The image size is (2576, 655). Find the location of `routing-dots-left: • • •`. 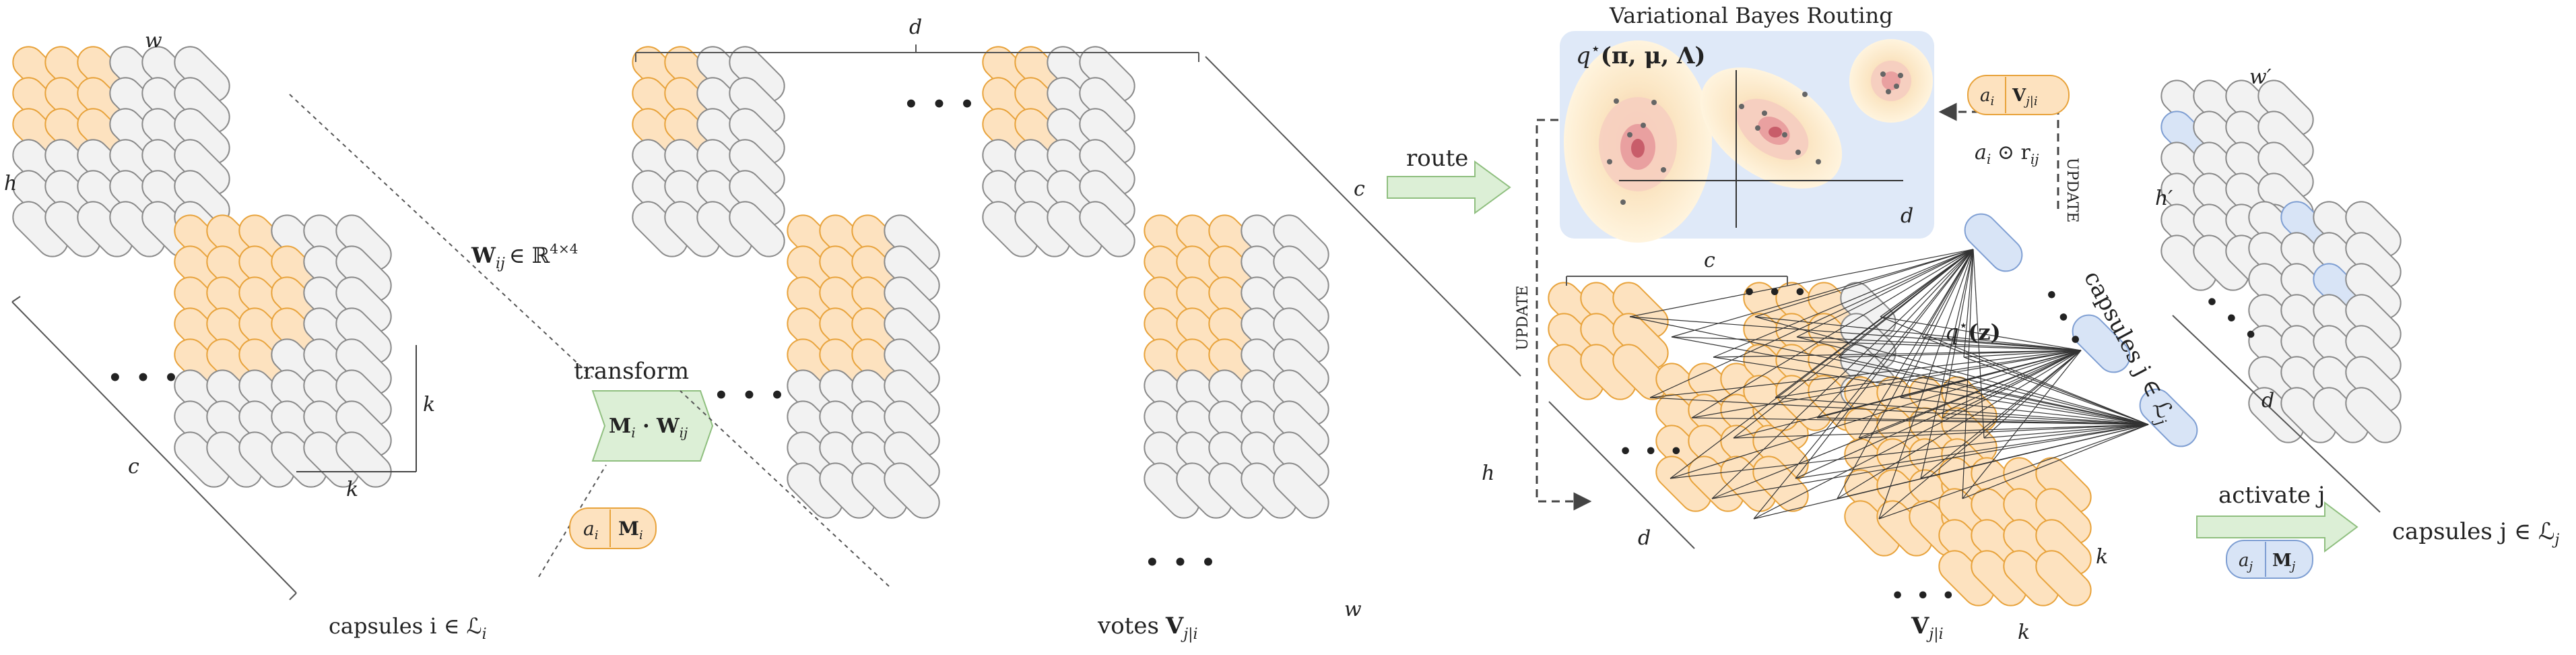

routing-dots-left: • • • is located at coordinates (1652, 452).